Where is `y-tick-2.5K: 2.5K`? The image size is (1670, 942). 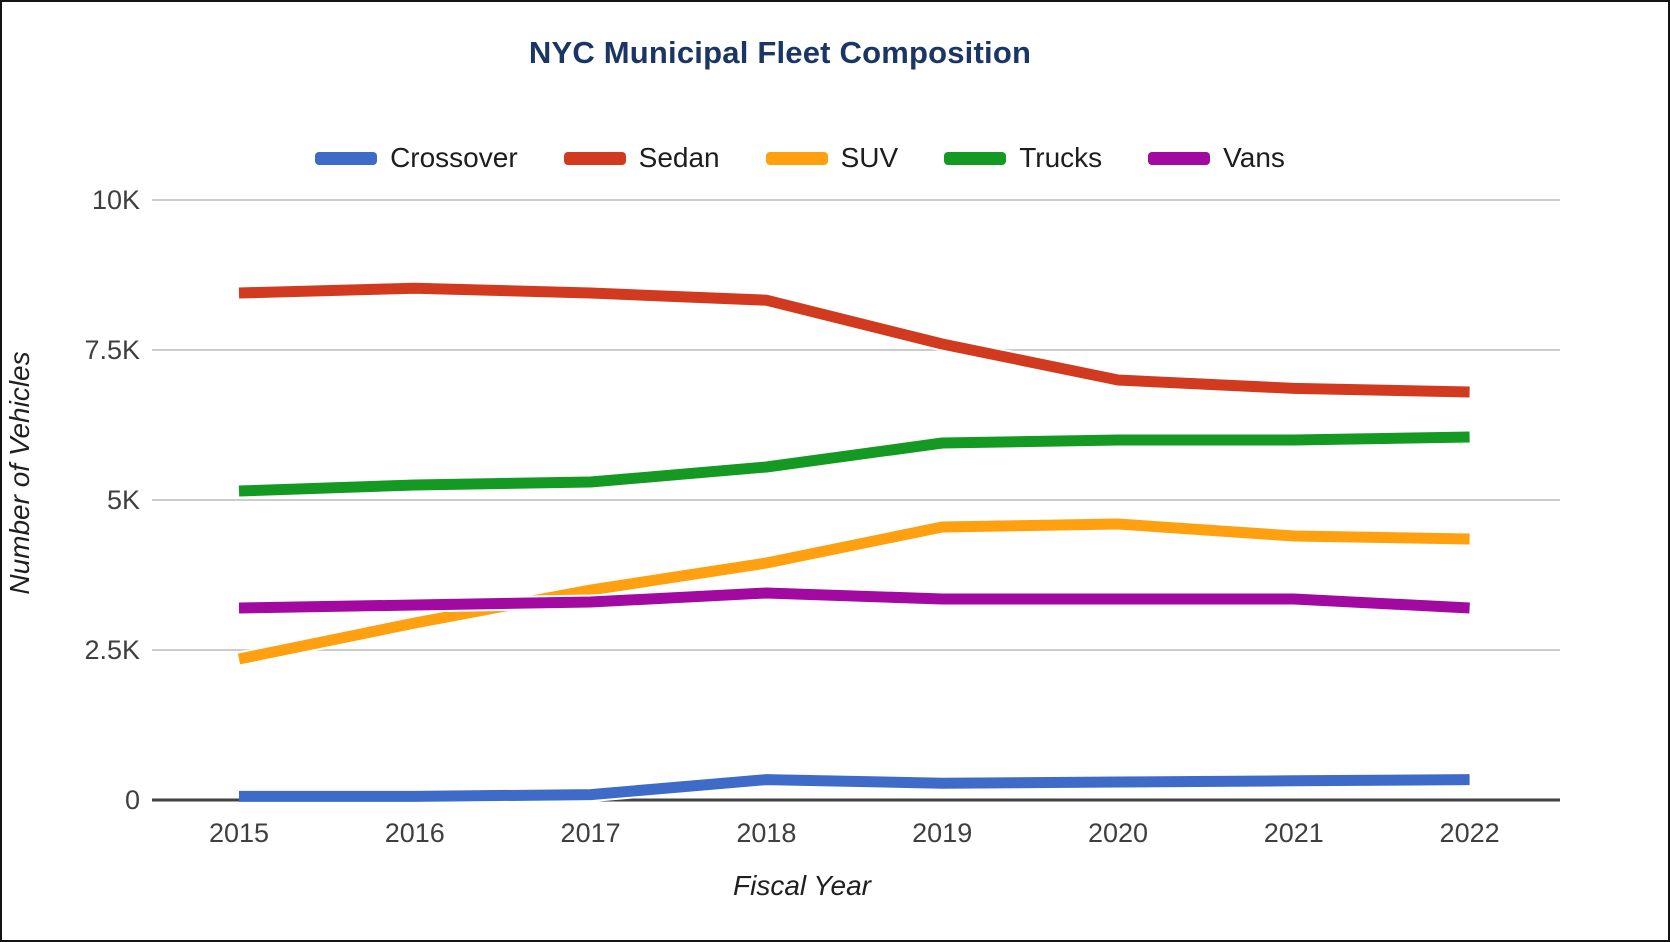
y-tick-2.5K: 2.5K is located at coordinates (112, 650).